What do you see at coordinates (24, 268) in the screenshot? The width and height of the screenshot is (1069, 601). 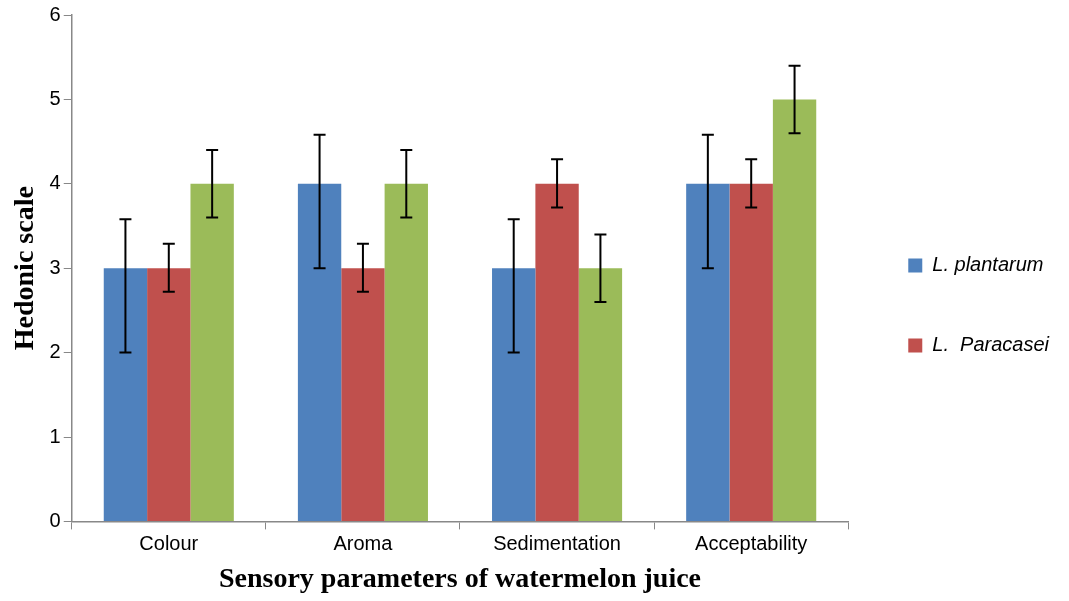 I see `y-axis-title: Hedonic scale` at bounding box center [24, 268].